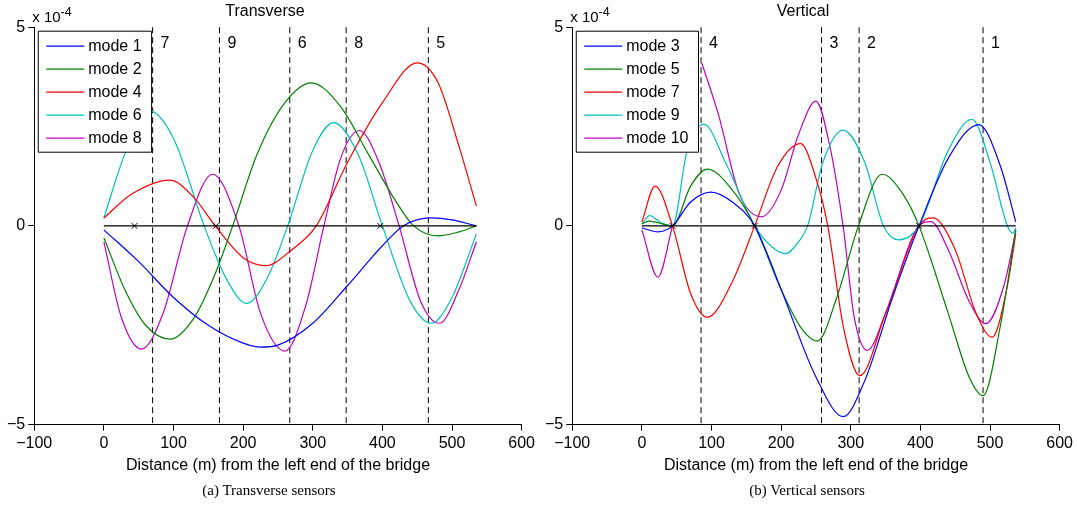 The height and width of the screenshot is (515, 1077). Describe the element at coordinates (115, 114) in the screenshot. I see `legend-label: mode 6` at that location.